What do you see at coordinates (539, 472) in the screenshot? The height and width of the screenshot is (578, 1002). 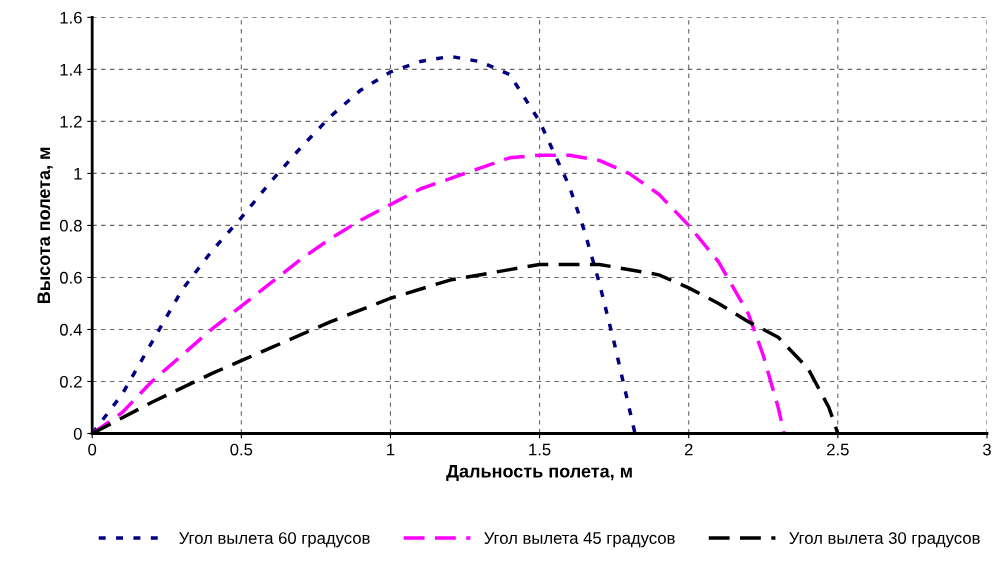 I see `x-axis-title: Дальность полета, м` at bounding box center [539, 472].